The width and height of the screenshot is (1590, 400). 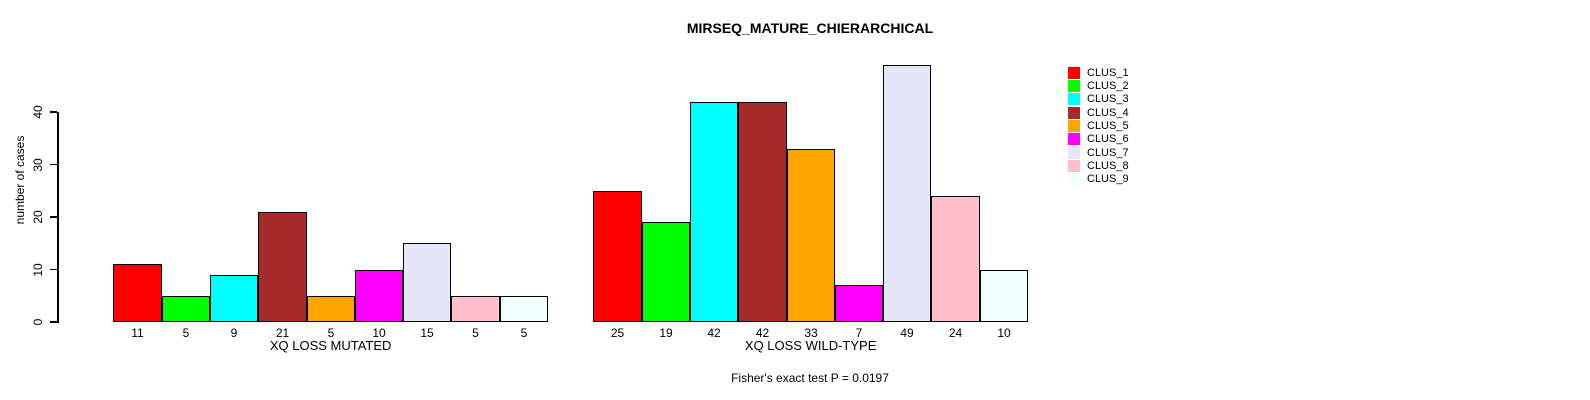 I want to click on legend-item: CLUS_1, so click(x=1098, y=72).